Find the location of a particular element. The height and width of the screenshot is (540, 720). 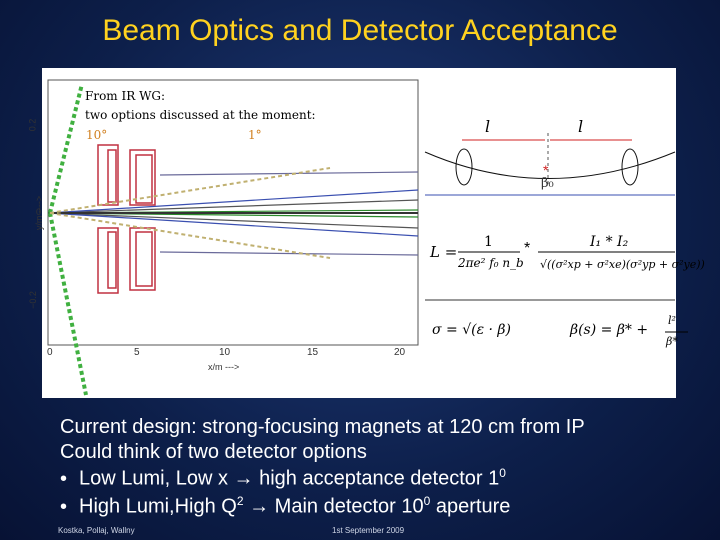

angle-label: 1° is located at coordinates (255, 135).